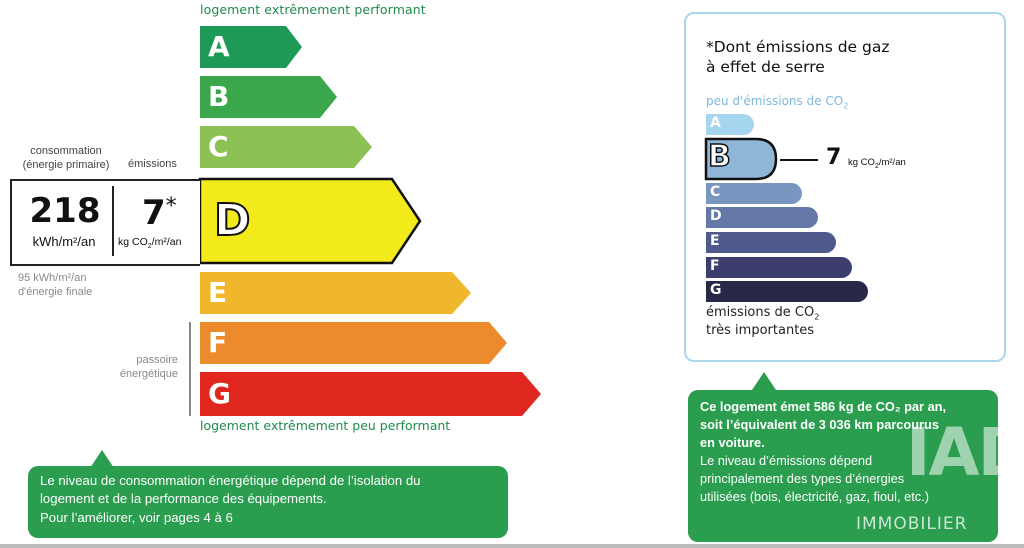  What do you see at coordinates (310, 221) in the screenshot?
I see `dpe-bar-d` at bounding box center [310, 221].